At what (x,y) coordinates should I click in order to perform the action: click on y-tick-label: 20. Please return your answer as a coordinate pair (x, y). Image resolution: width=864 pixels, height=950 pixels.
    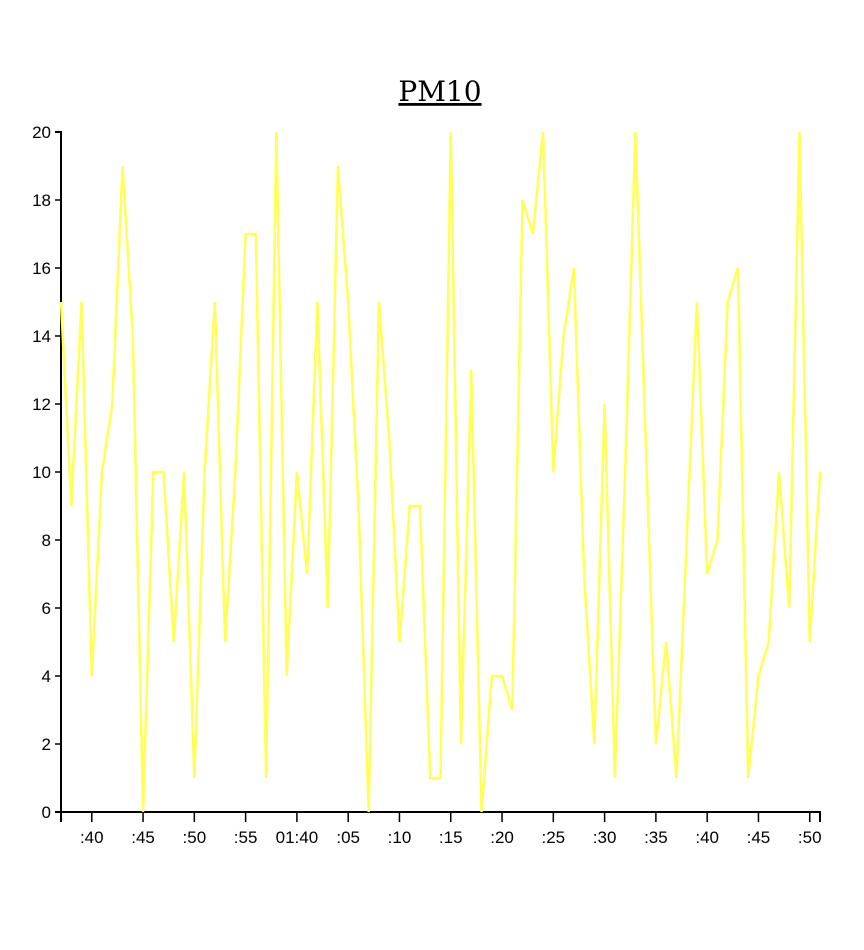
    Looking at the image, I should click on (41, 132).